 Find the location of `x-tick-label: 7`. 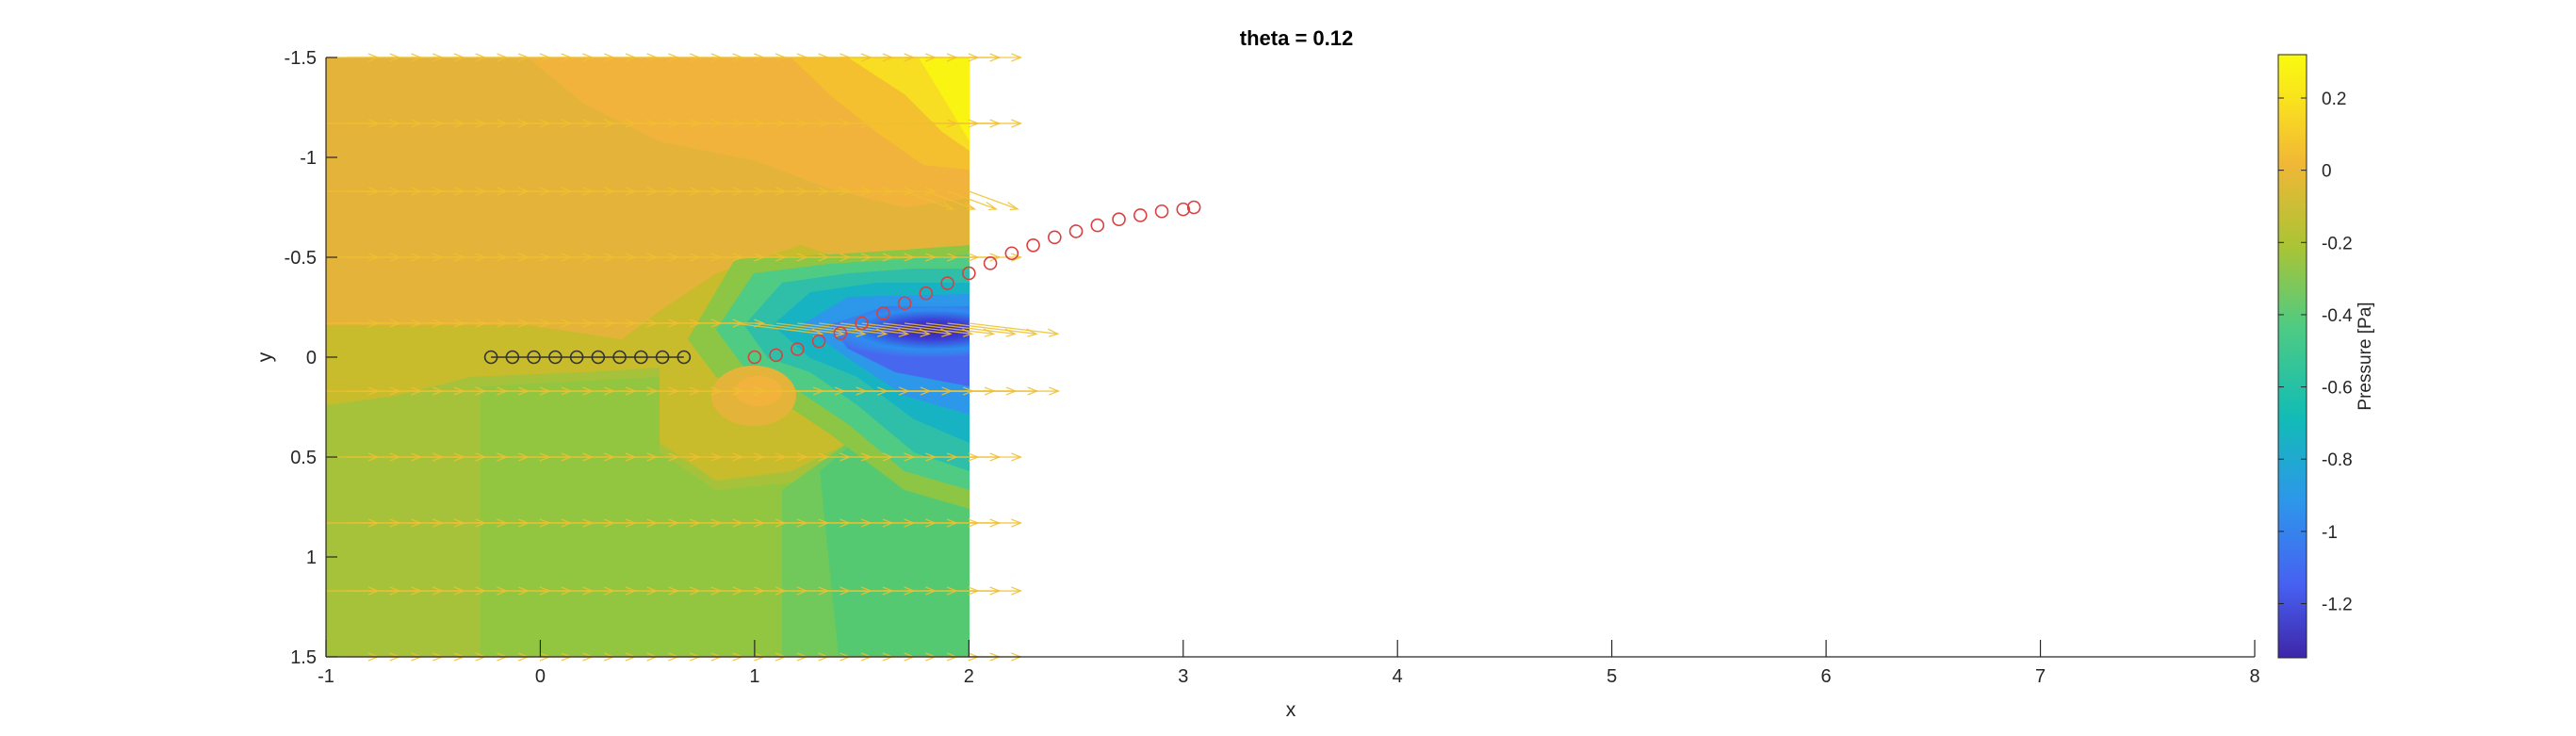

x-tick-label: 7 is located at coordinates (2040, 676).